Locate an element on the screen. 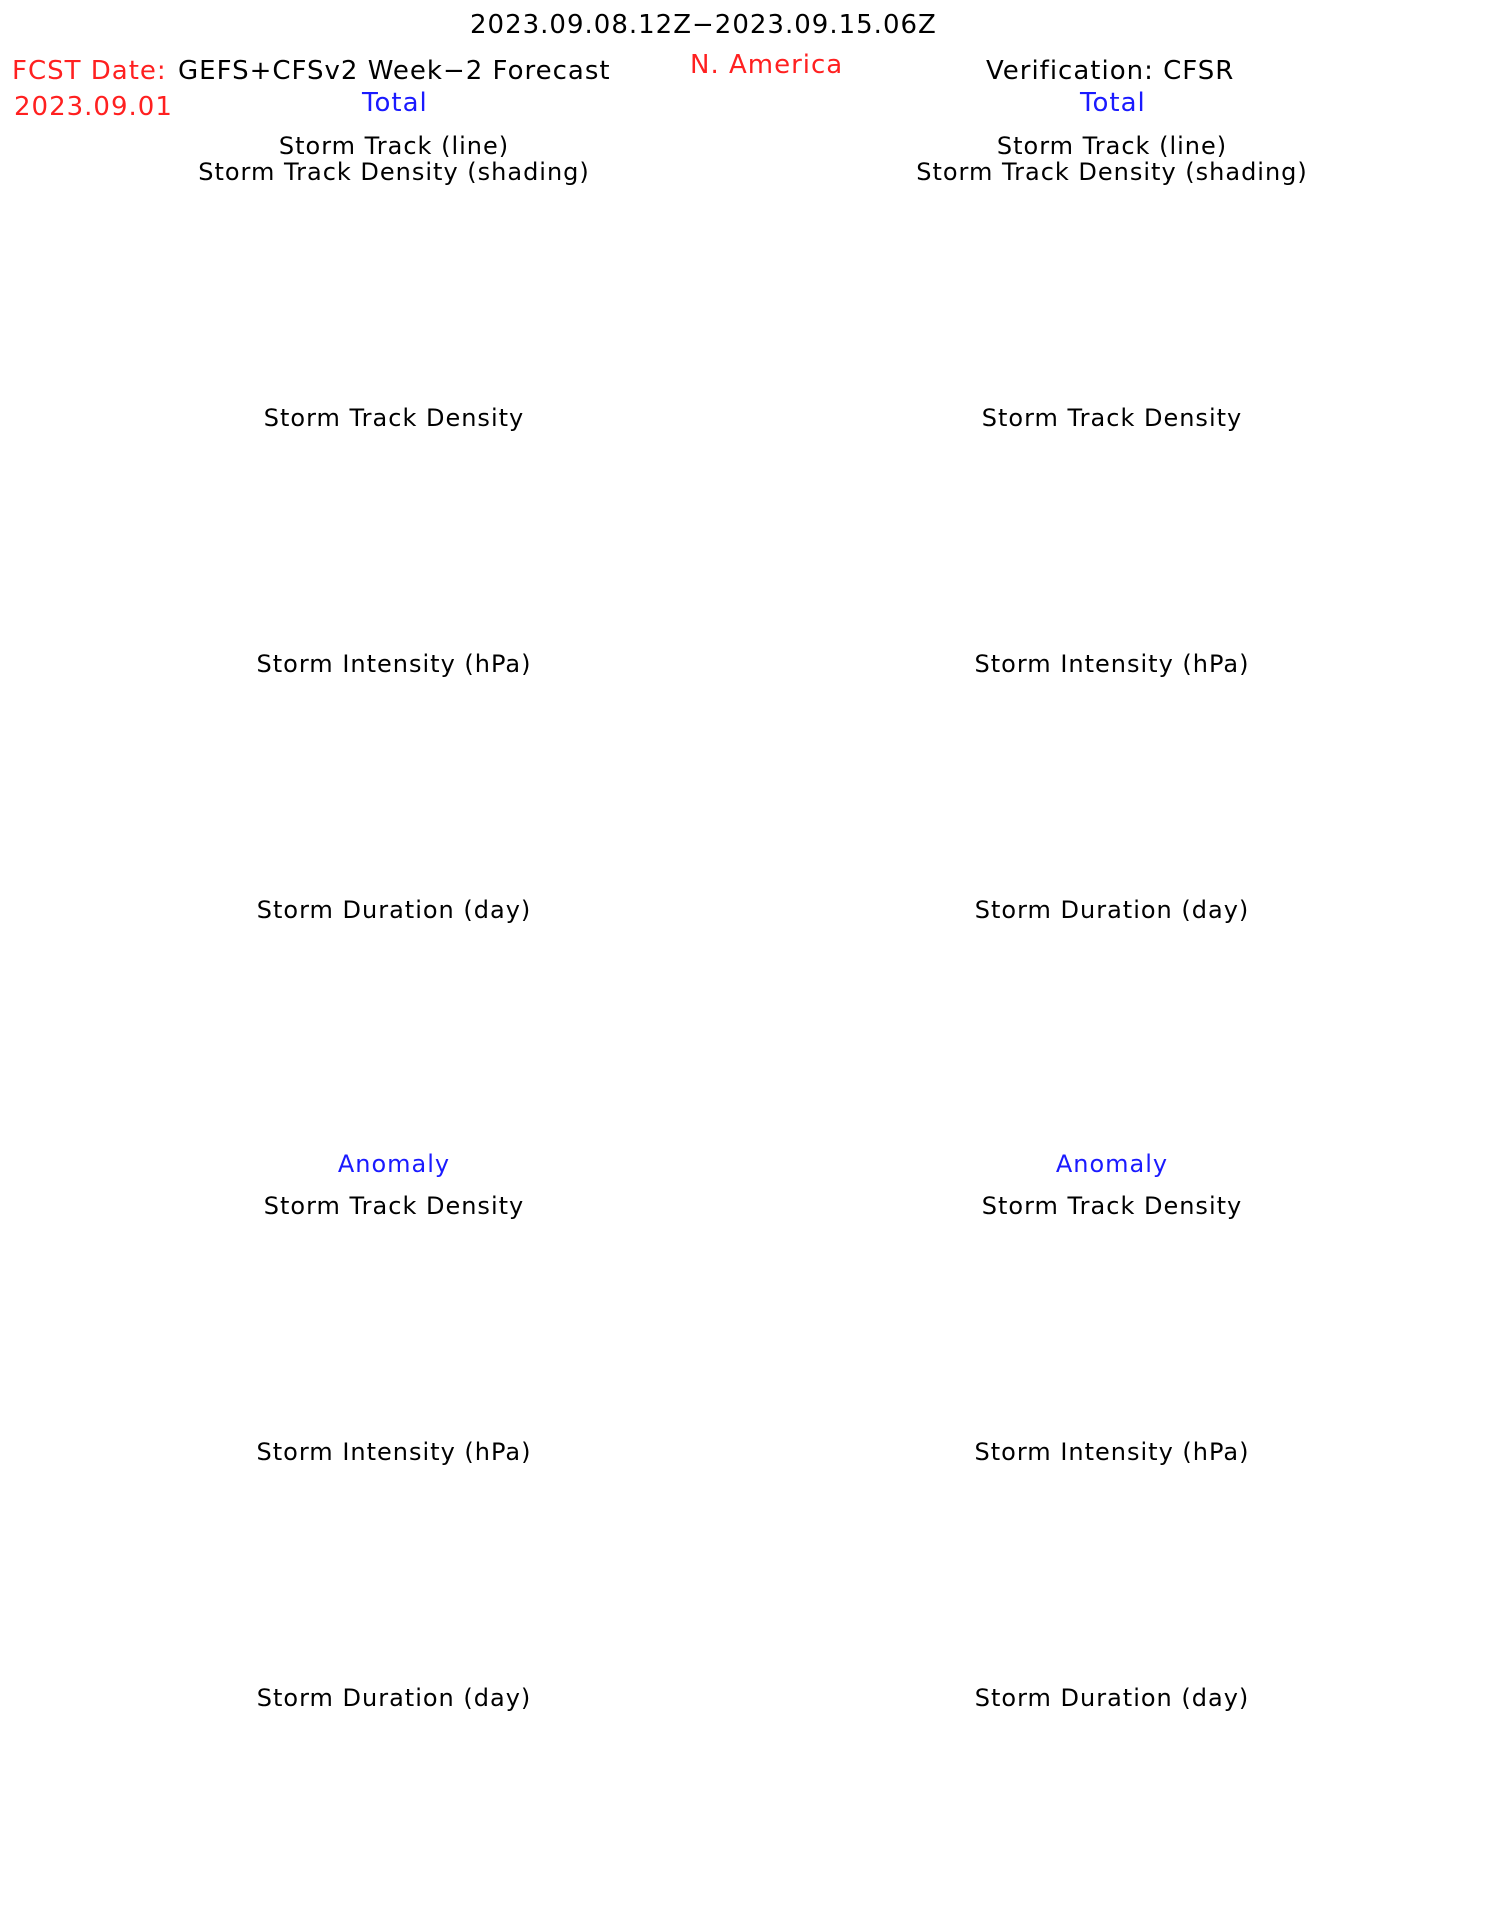  region-label: N. America is located at coordinates (767, 65).